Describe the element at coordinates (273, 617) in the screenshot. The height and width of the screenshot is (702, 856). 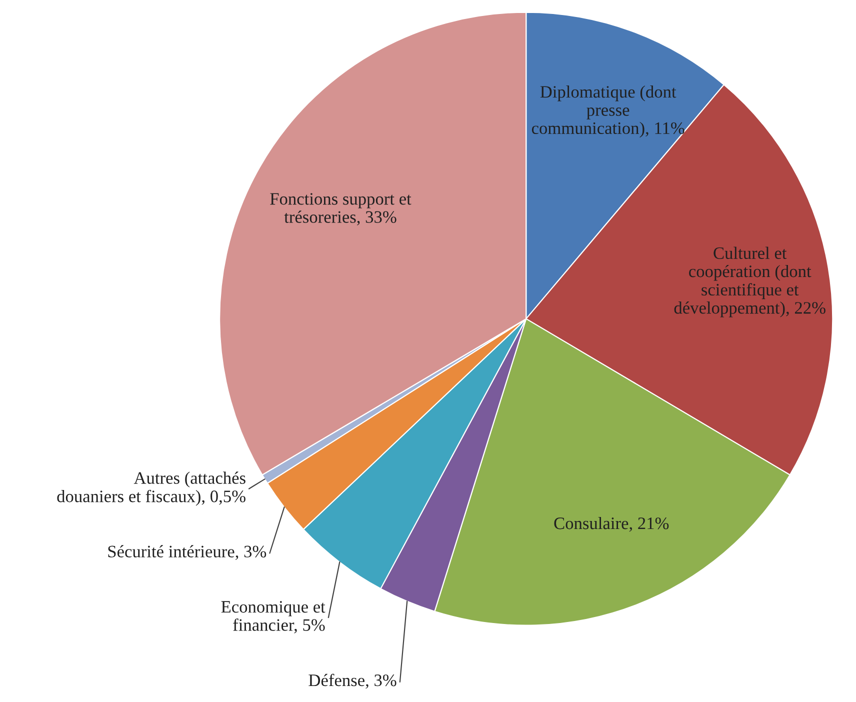
I see `slice-label: Economique et financier, 5%` at that location.